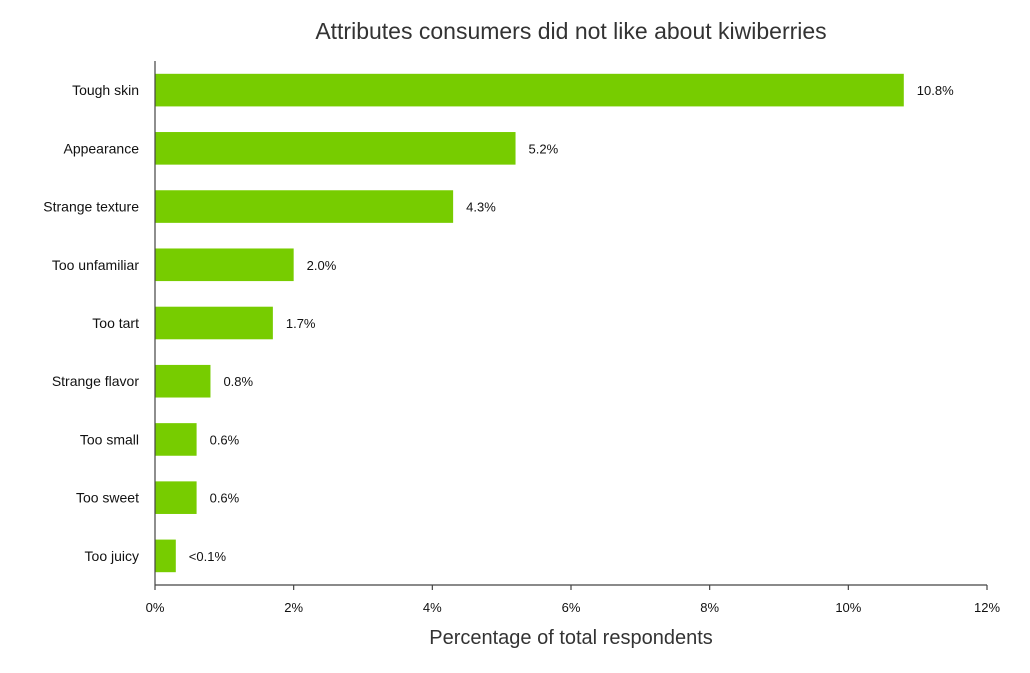 This screenshot has height=673, width=1030. I want to click on data-label: <0.1%, so click(208, 556).